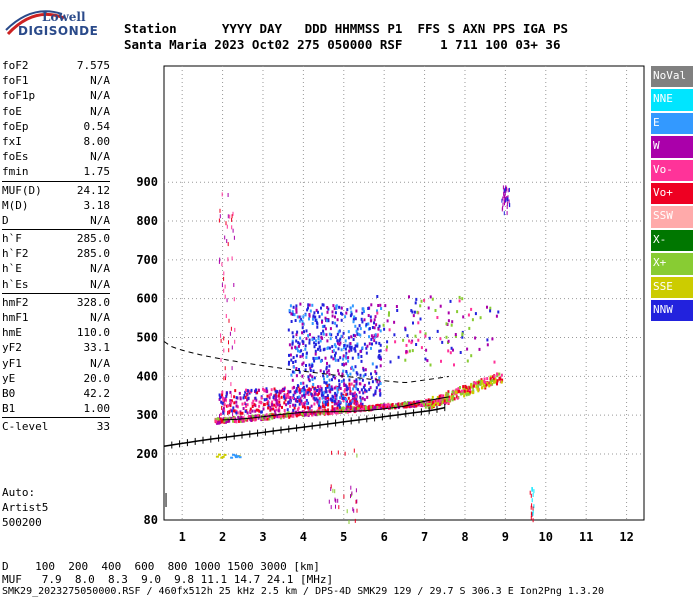  Describe the element at coordinates (19, 96) in the screenshot. I see `param-name: foF1p` at that location.